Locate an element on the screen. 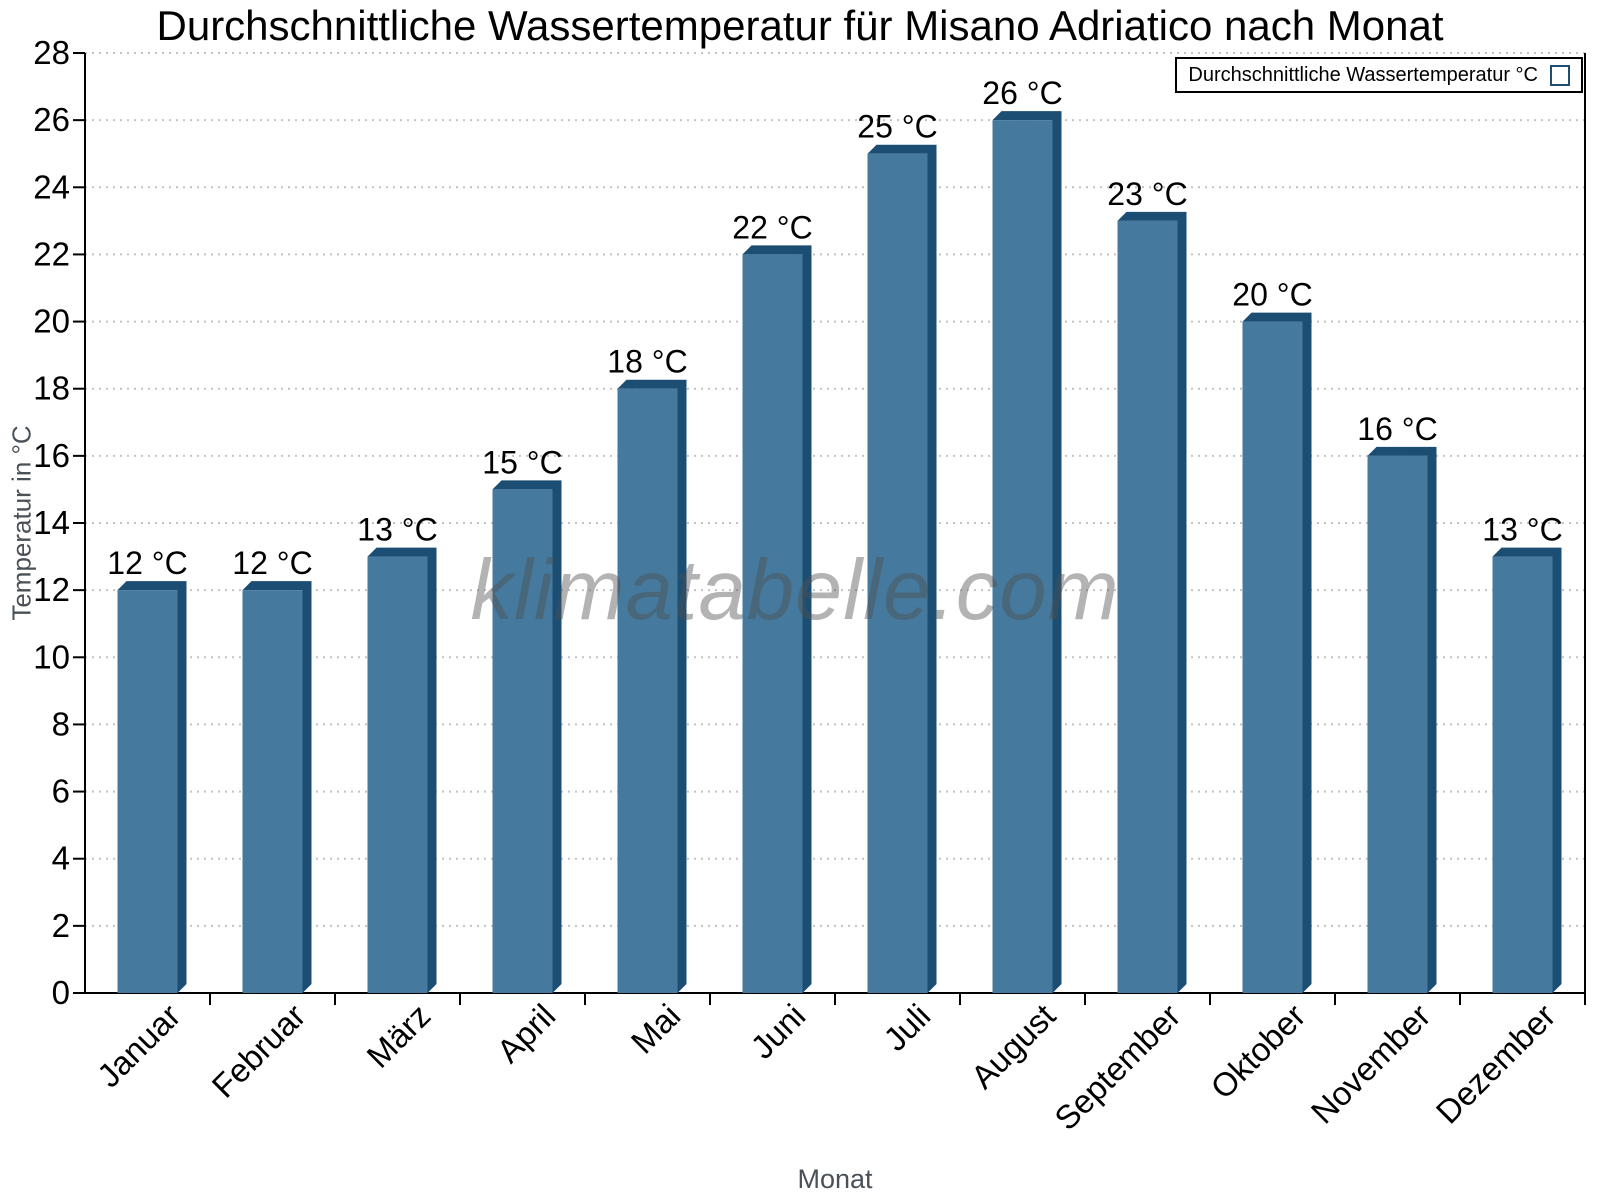 The width and height of the screenshot is (1600, 1200). bar-value-label: 22 °C is located at coordinates (772, 227).